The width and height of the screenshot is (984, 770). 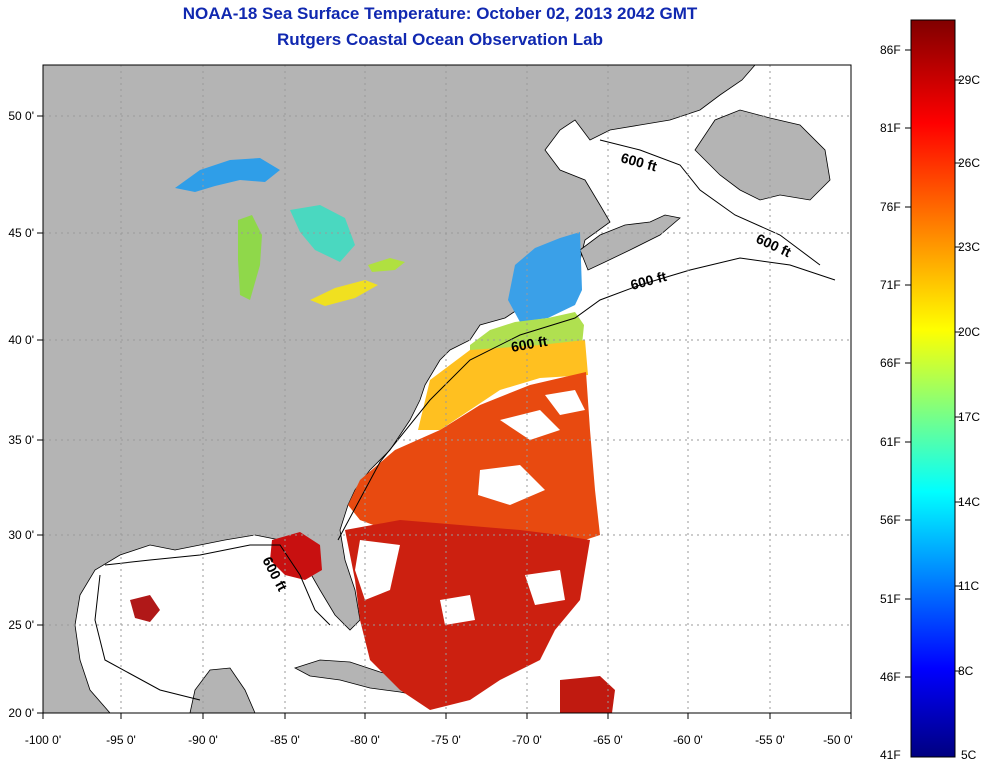 I want to click on colorbar-label-f: 46F, so click(x=890, y=677).